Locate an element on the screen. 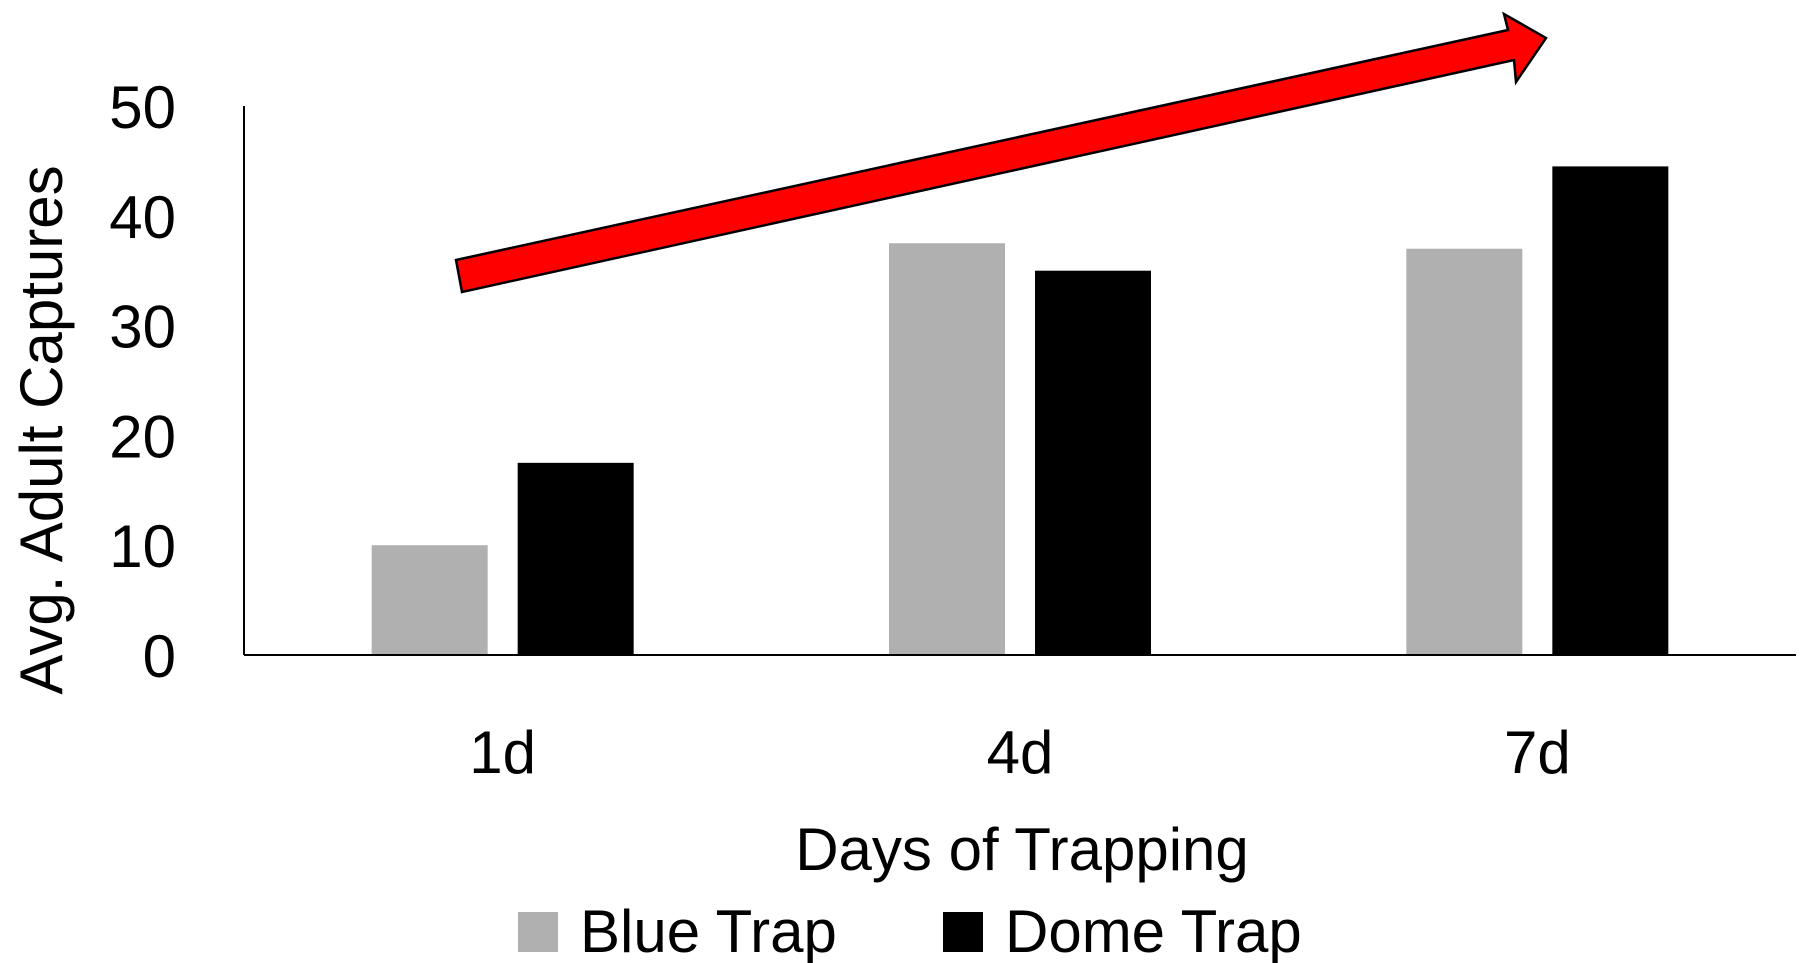 This screenshot has width=1800, height=963. bar-blue-trap-1d is located at coordinates (429, 600).